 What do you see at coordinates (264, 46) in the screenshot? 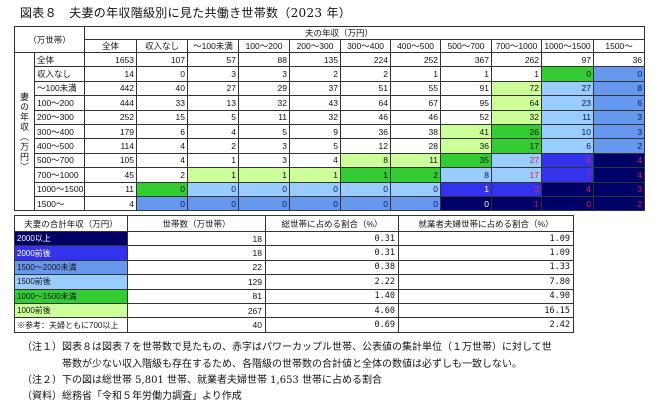
I see `column-header: 100～200` at bounding box center [264, 46].